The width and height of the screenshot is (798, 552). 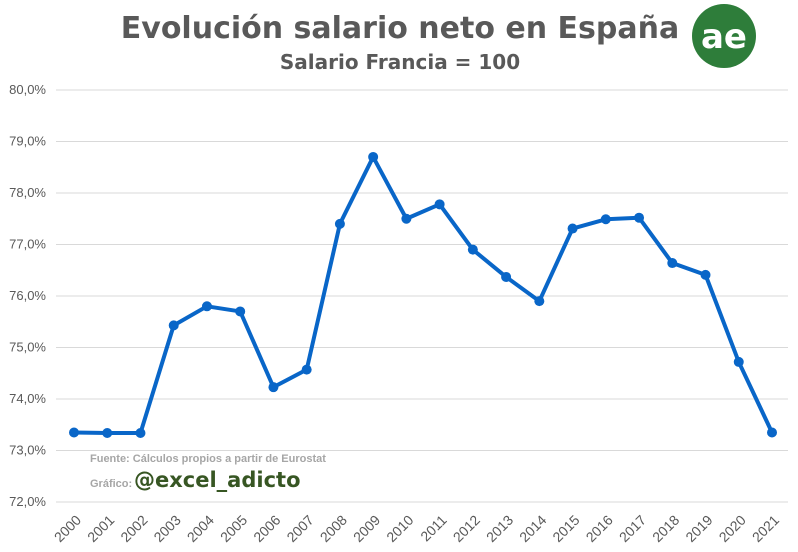 I want to click on x-tick-label: 2015, so click(x=565, y=528).